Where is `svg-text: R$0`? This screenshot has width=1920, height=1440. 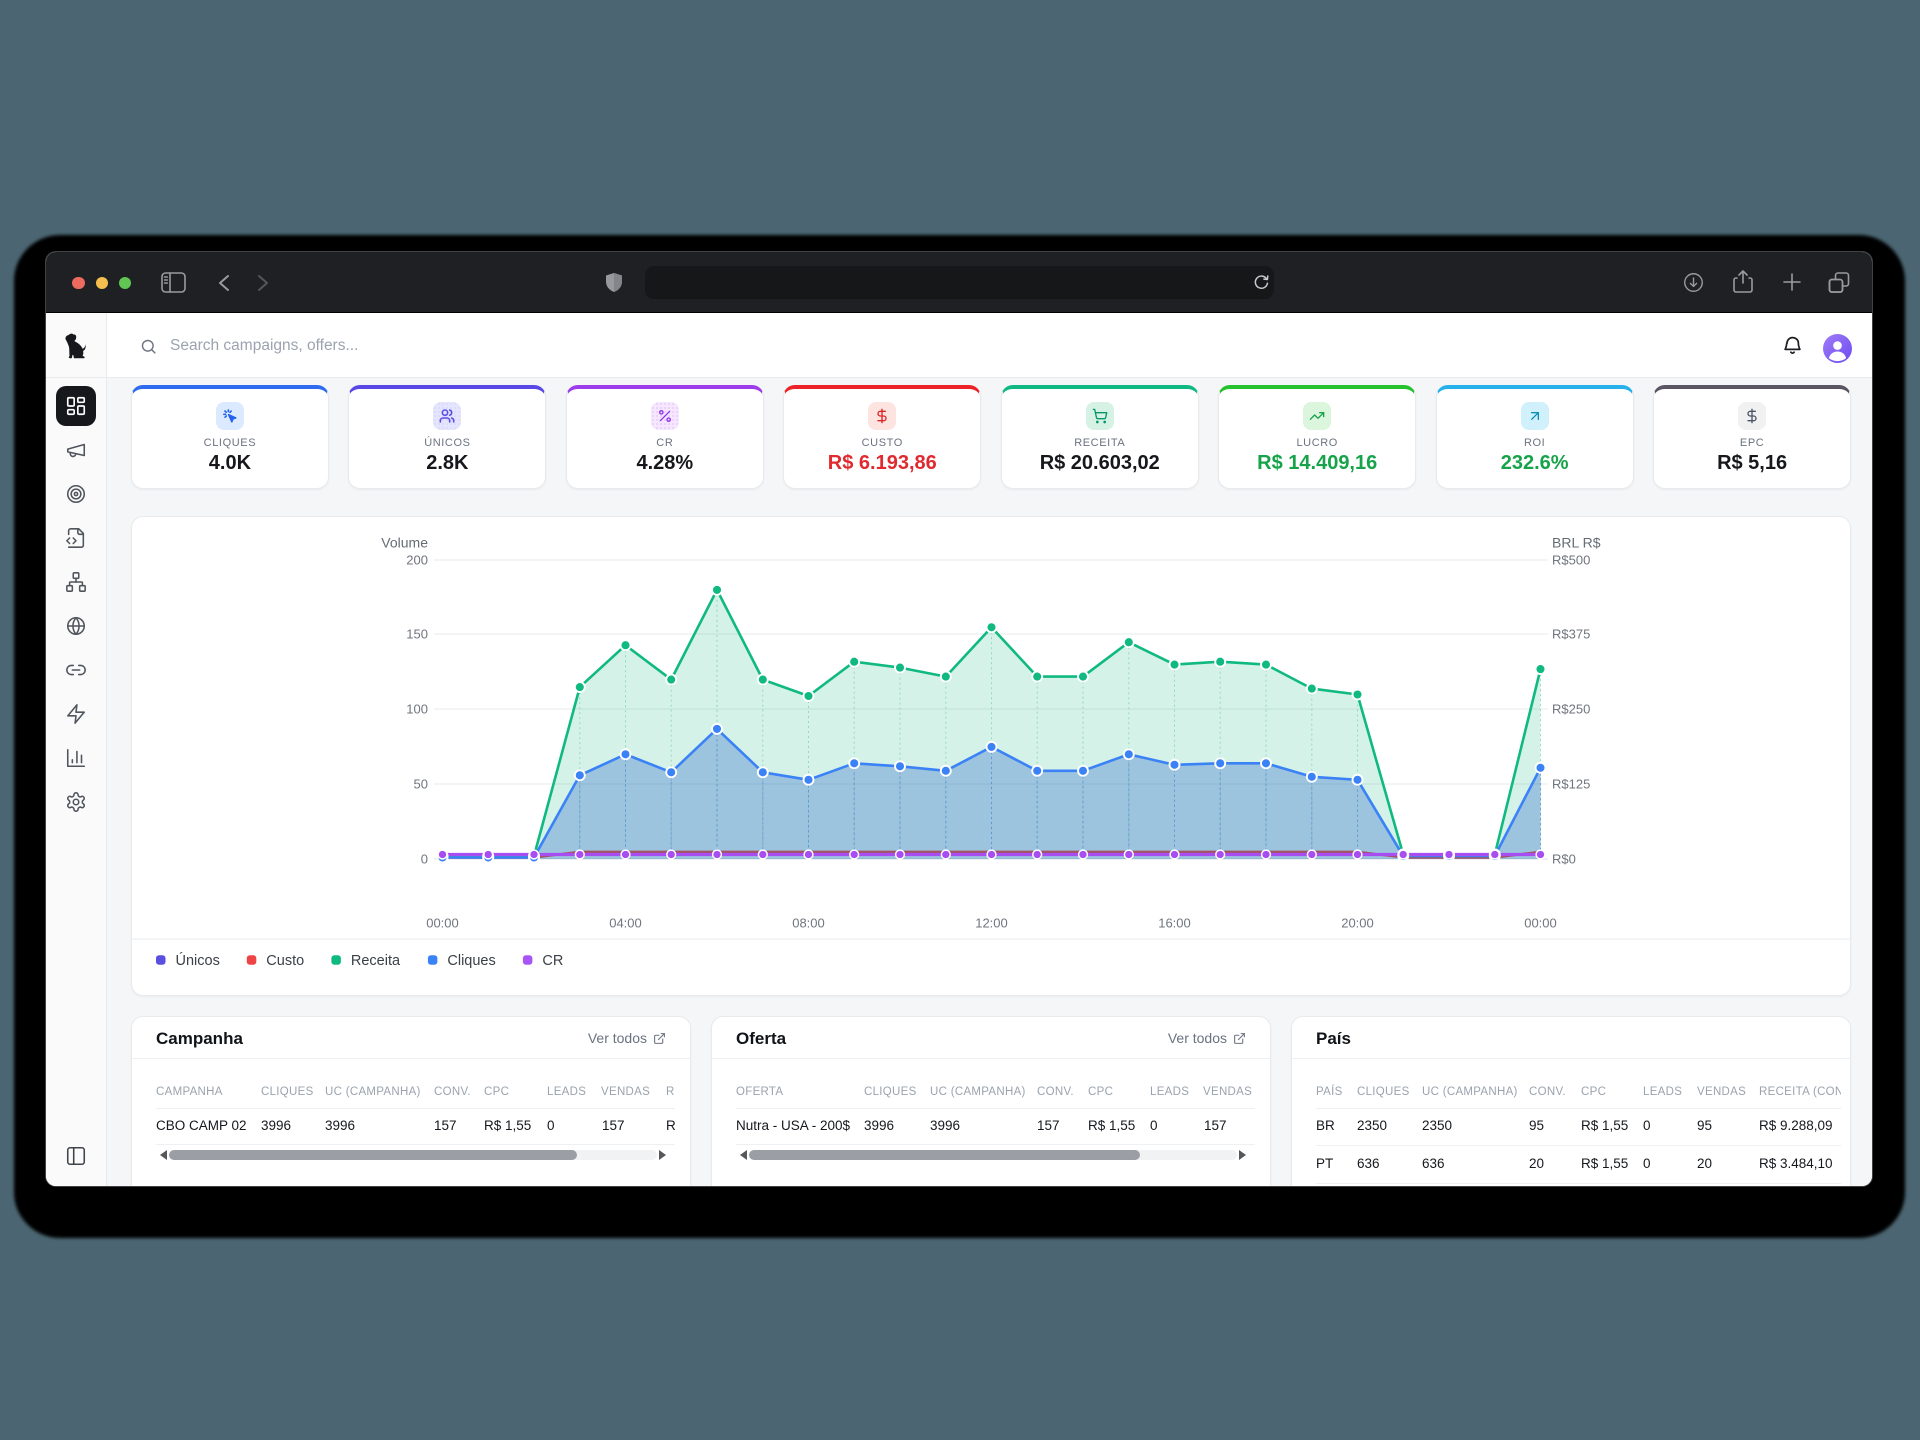
svg-text: R$0 is located at coordinates (1564, 859).